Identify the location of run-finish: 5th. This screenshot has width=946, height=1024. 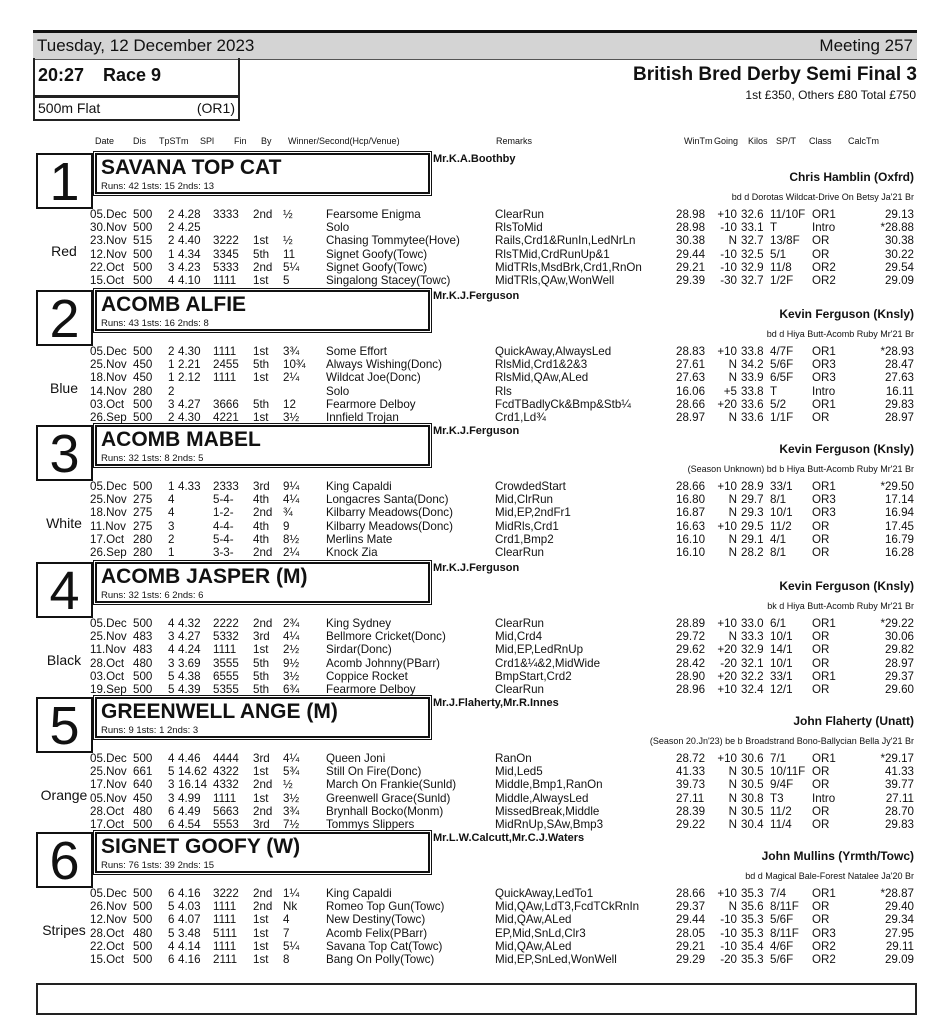
(261, 404).